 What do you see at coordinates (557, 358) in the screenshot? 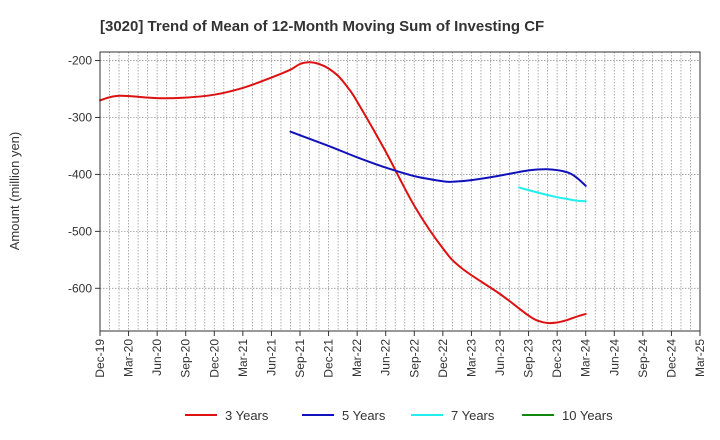
I see `x-tick-label: Dec-23` at bounding box center [557, 358].